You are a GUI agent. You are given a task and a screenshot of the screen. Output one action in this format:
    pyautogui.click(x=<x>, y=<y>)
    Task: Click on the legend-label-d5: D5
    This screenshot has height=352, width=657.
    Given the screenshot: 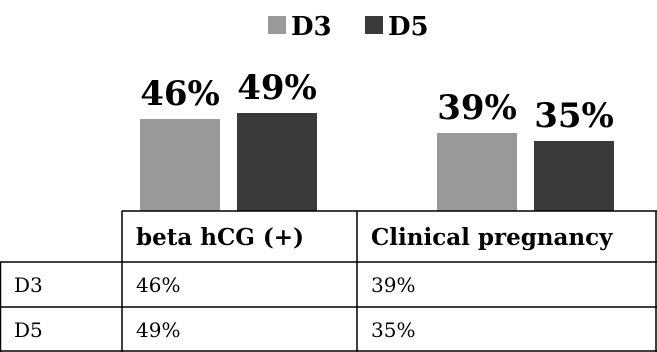 What is the action you would take?
    pyautogui.click(x=408, y=27)
    